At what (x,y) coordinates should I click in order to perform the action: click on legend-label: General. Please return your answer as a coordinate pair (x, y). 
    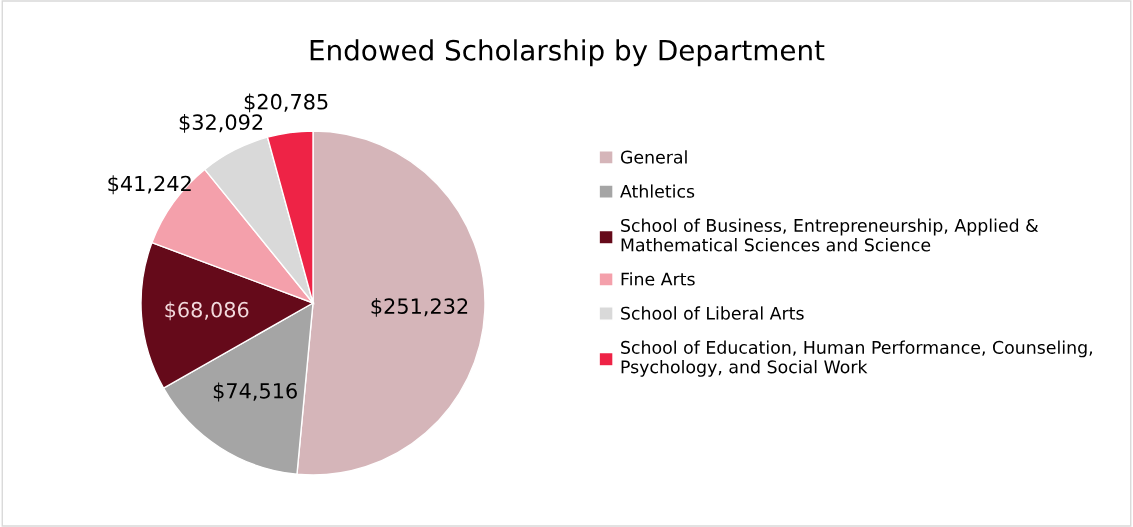
    Looking at the image, I should click on (653, 157).